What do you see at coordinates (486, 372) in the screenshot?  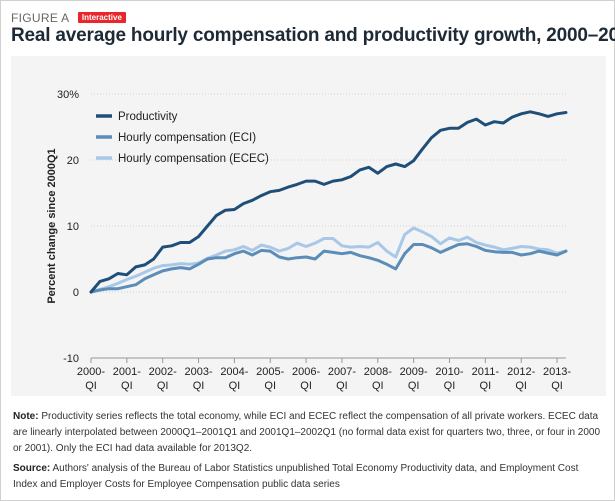 I see `x-tick-label-year: 2011-` at bounding box center [486, 372].